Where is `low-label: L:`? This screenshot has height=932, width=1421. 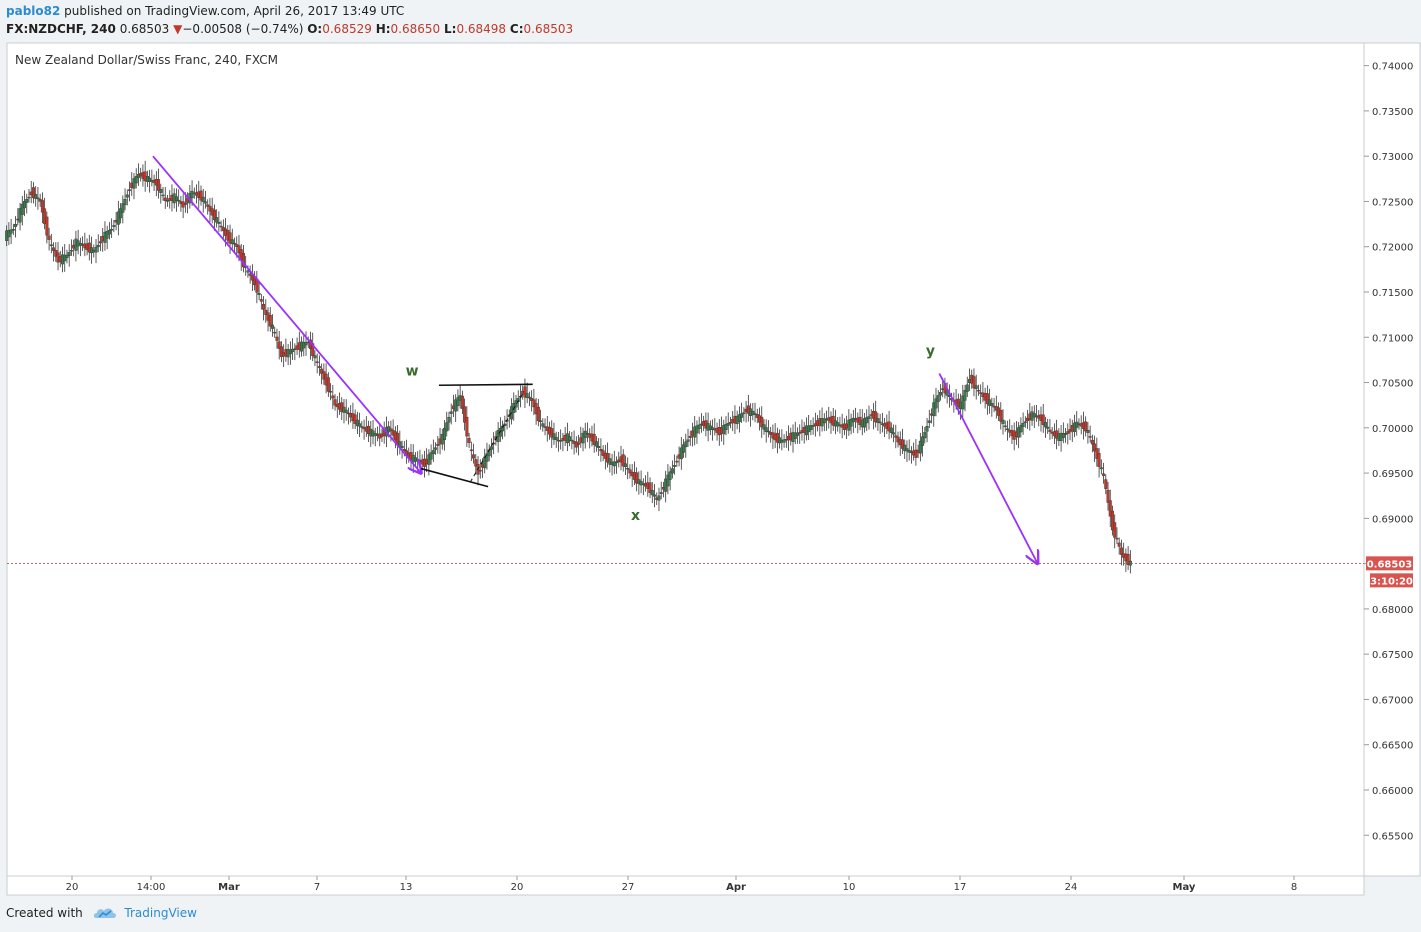
low-label: L: is located at coordinates (450, 29).